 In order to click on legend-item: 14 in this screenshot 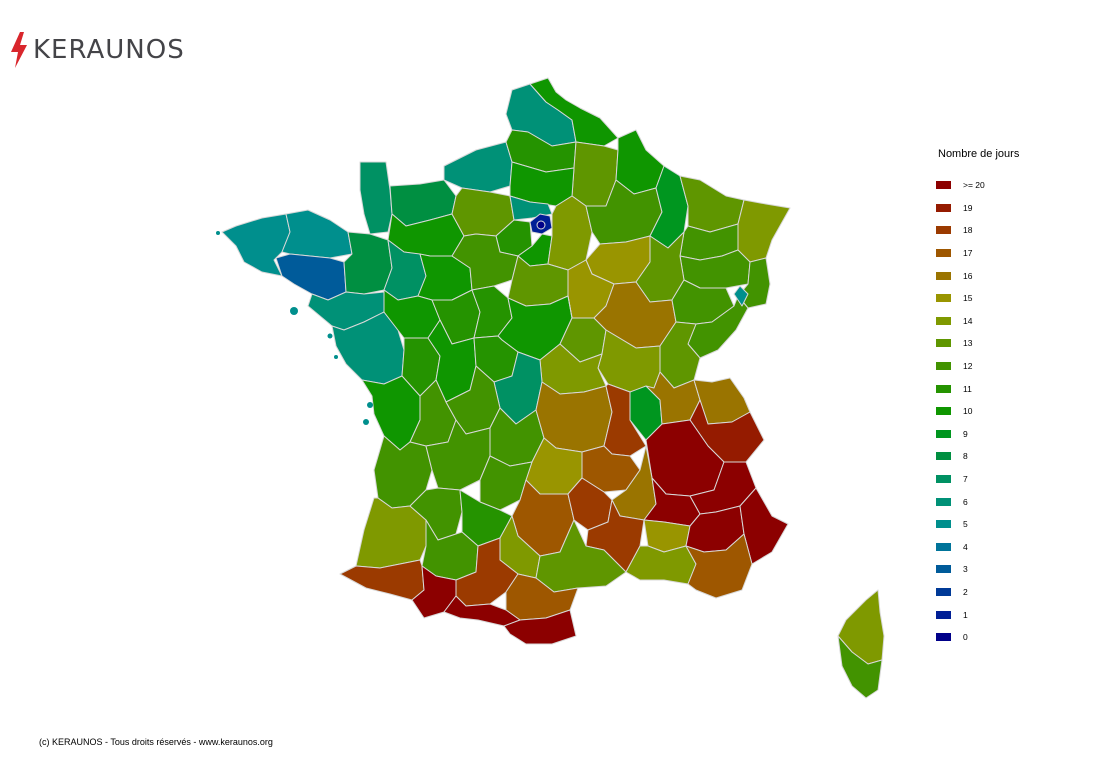, I will do `click(977, 321)`.